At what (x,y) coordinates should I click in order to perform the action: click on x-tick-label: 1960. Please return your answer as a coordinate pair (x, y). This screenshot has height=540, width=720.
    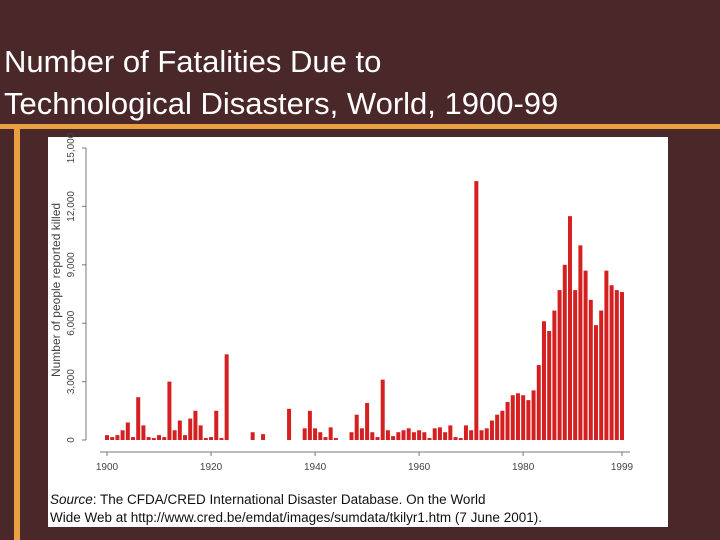
    Looking at the image, I should click on (419, 467).